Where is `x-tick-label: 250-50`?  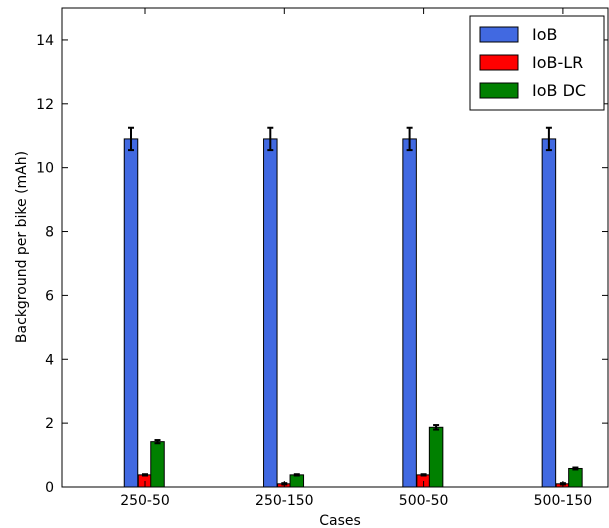
x-tick-label: 250-50 is located at coordinates (145, 501).